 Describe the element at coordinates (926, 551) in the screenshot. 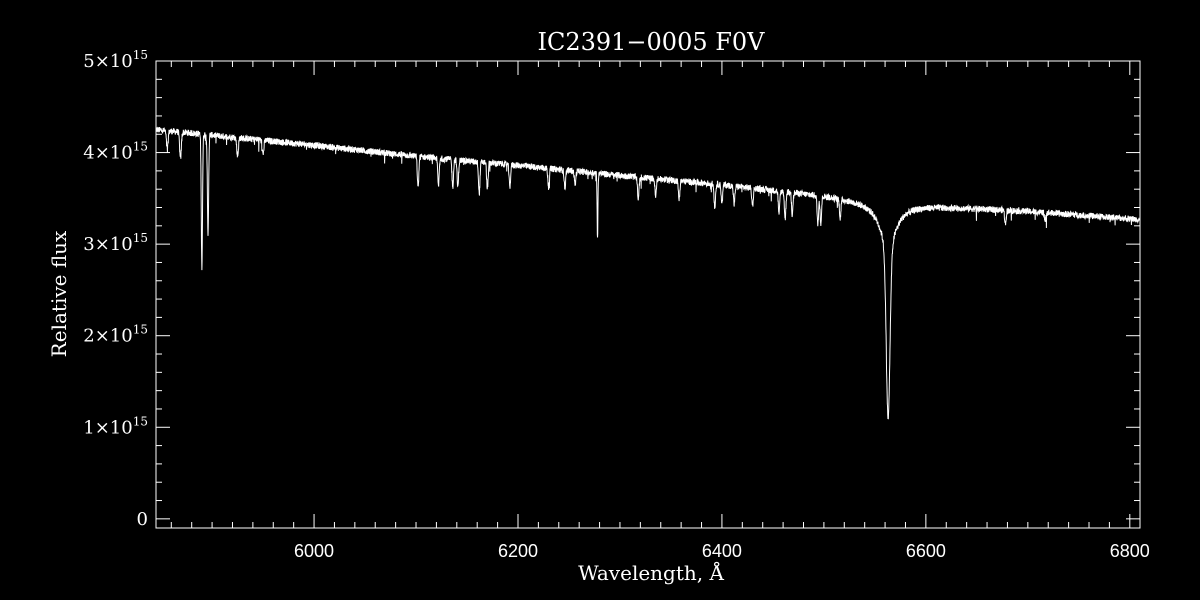

I see `x-tick-label: 6600` at that location.